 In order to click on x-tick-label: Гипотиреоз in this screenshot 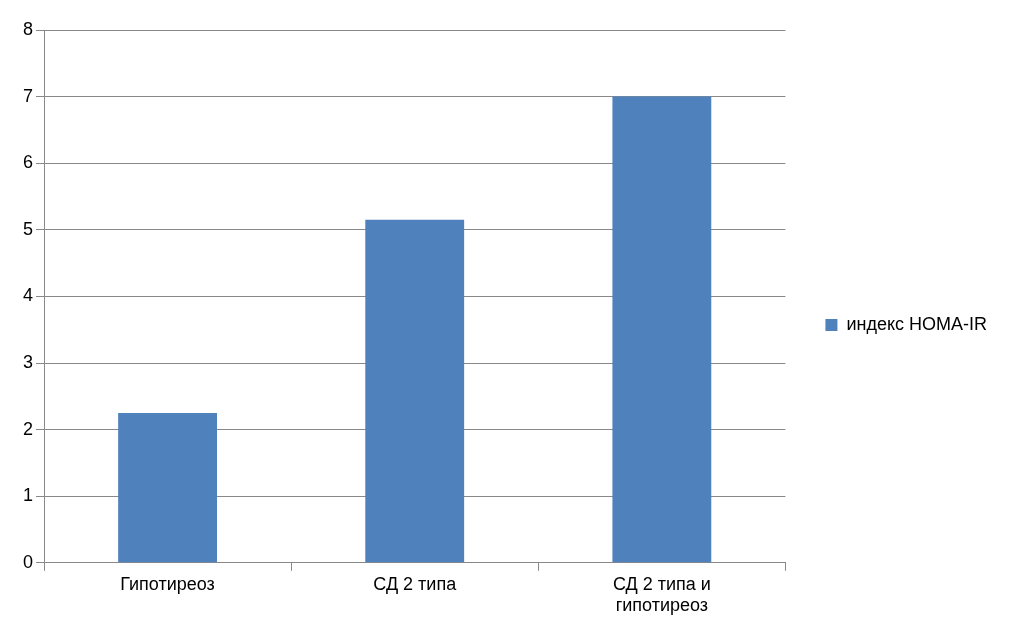, I will do `click(167, 583)`.